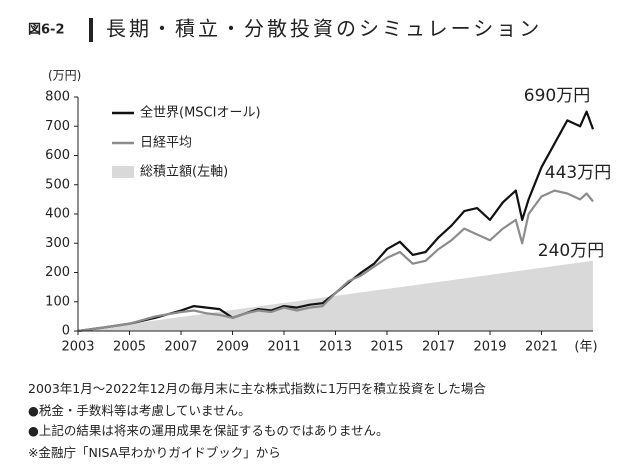 The width and height of the screenshot is (640, 474). Describe the element at coordinates (57, 272) in the screenshot. I see `y-tick-label: 200` at that location.